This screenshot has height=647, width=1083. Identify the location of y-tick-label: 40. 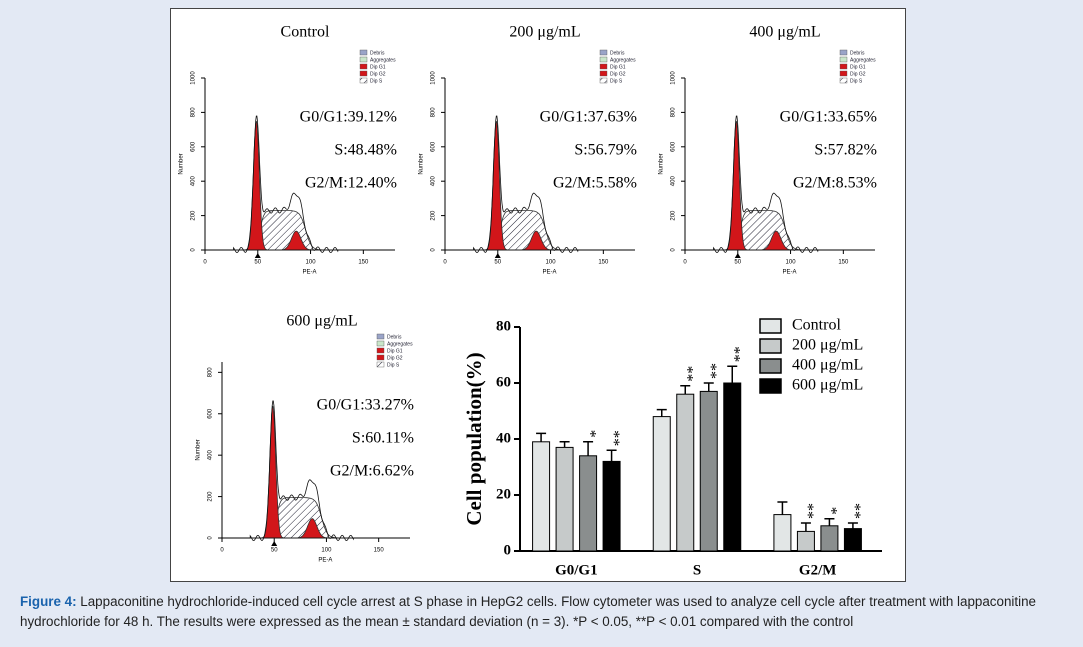
(503, 438).